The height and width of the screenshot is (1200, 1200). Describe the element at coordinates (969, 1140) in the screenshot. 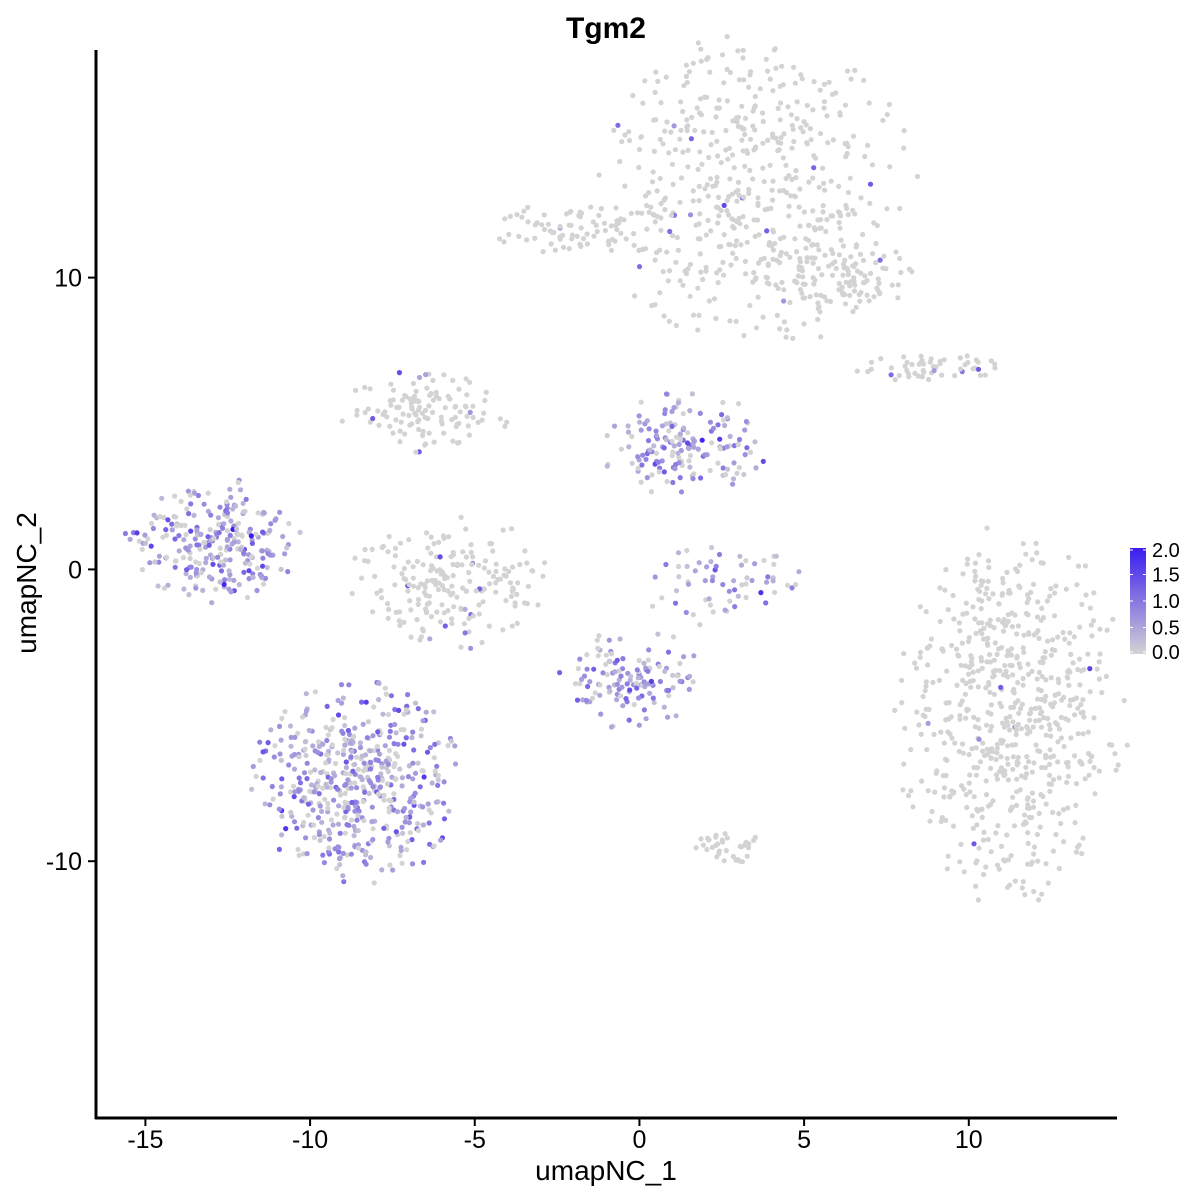

I see `x-tick-label: 10` at that location.